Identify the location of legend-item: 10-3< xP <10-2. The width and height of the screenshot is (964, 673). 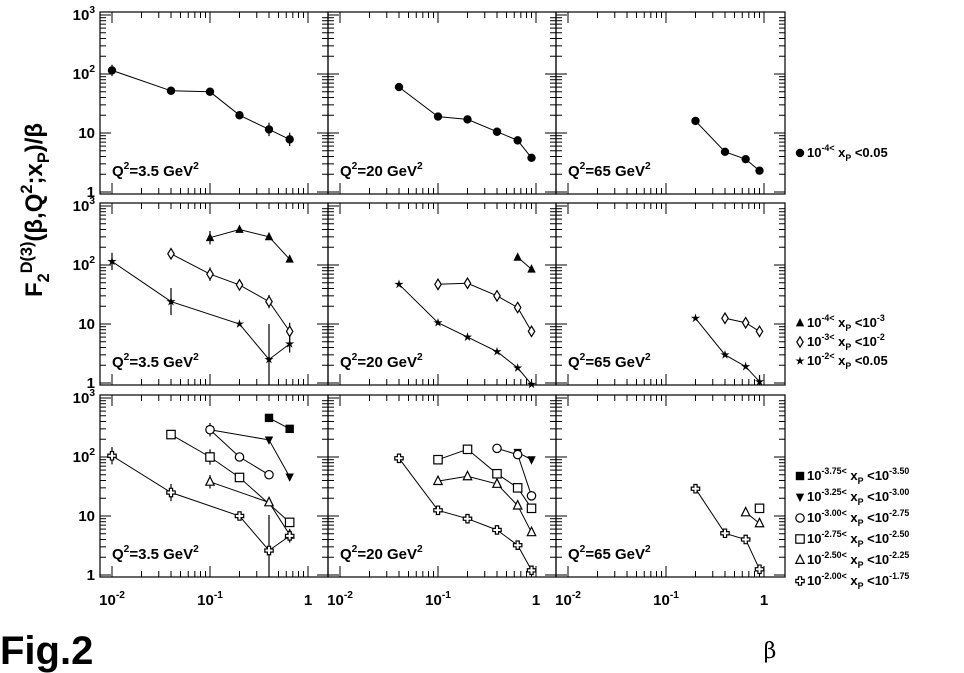
(840, 342).